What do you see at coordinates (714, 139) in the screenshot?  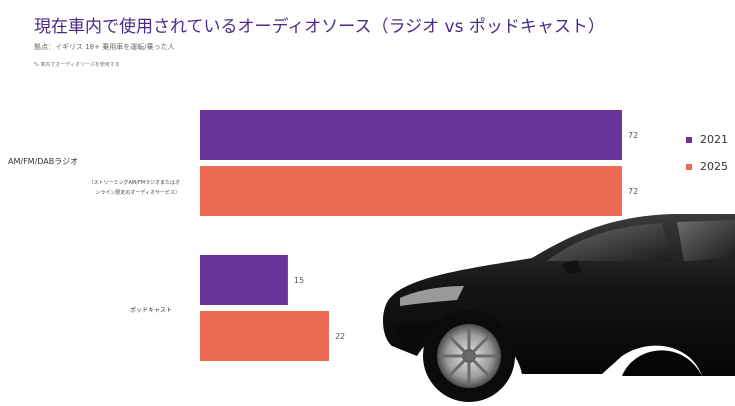 I see `legend-label-2021: 2021` at bounding box center [714, 139].